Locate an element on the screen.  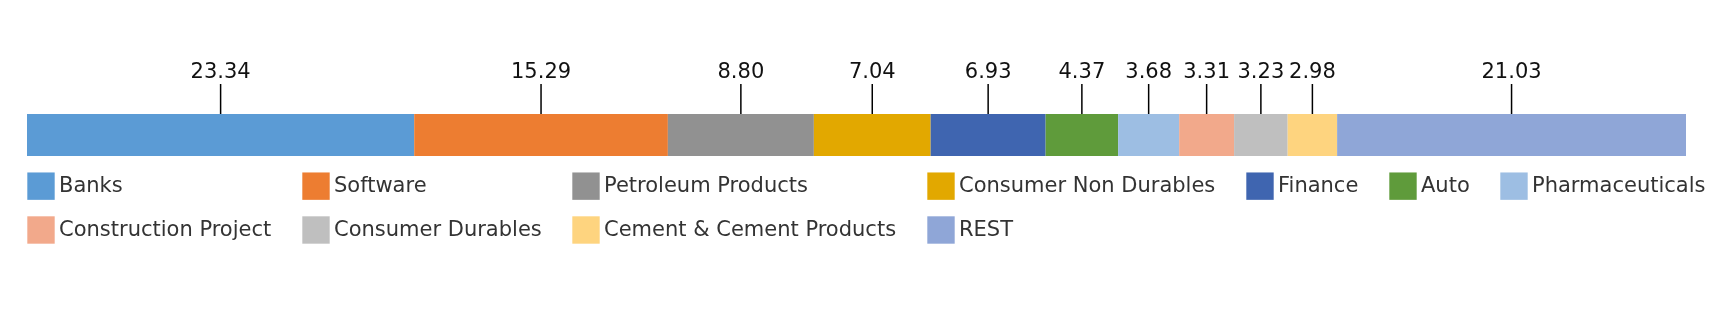
data-label: 6.93 is located at coordinates (988, 71).